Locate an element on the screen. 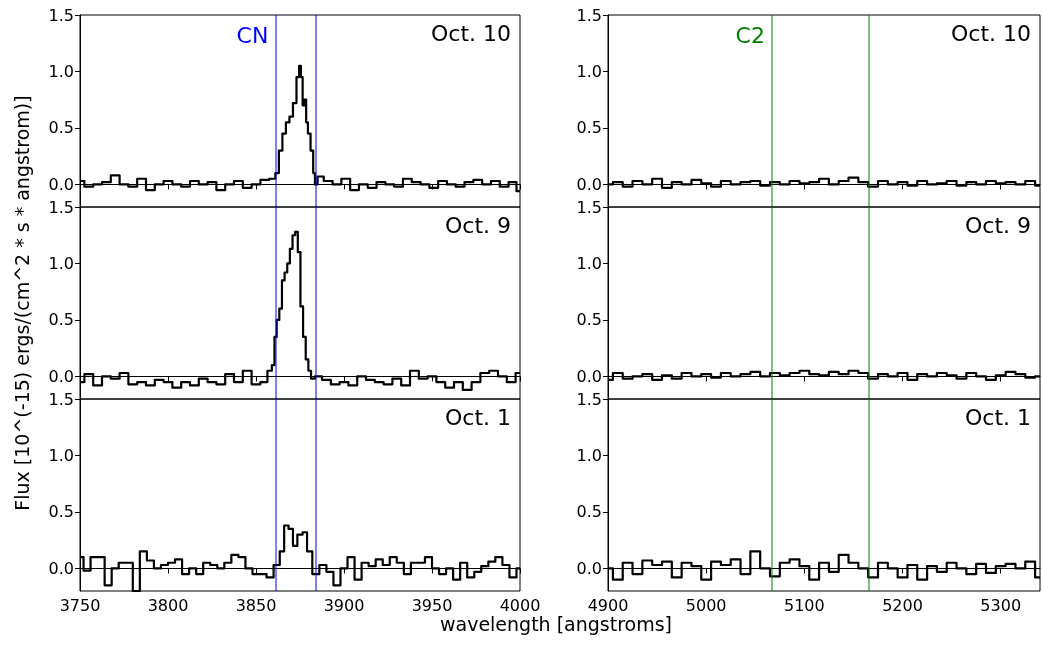 The image size is (1042, 647). ref-line-label: CN is located at coordinates (252, 35).